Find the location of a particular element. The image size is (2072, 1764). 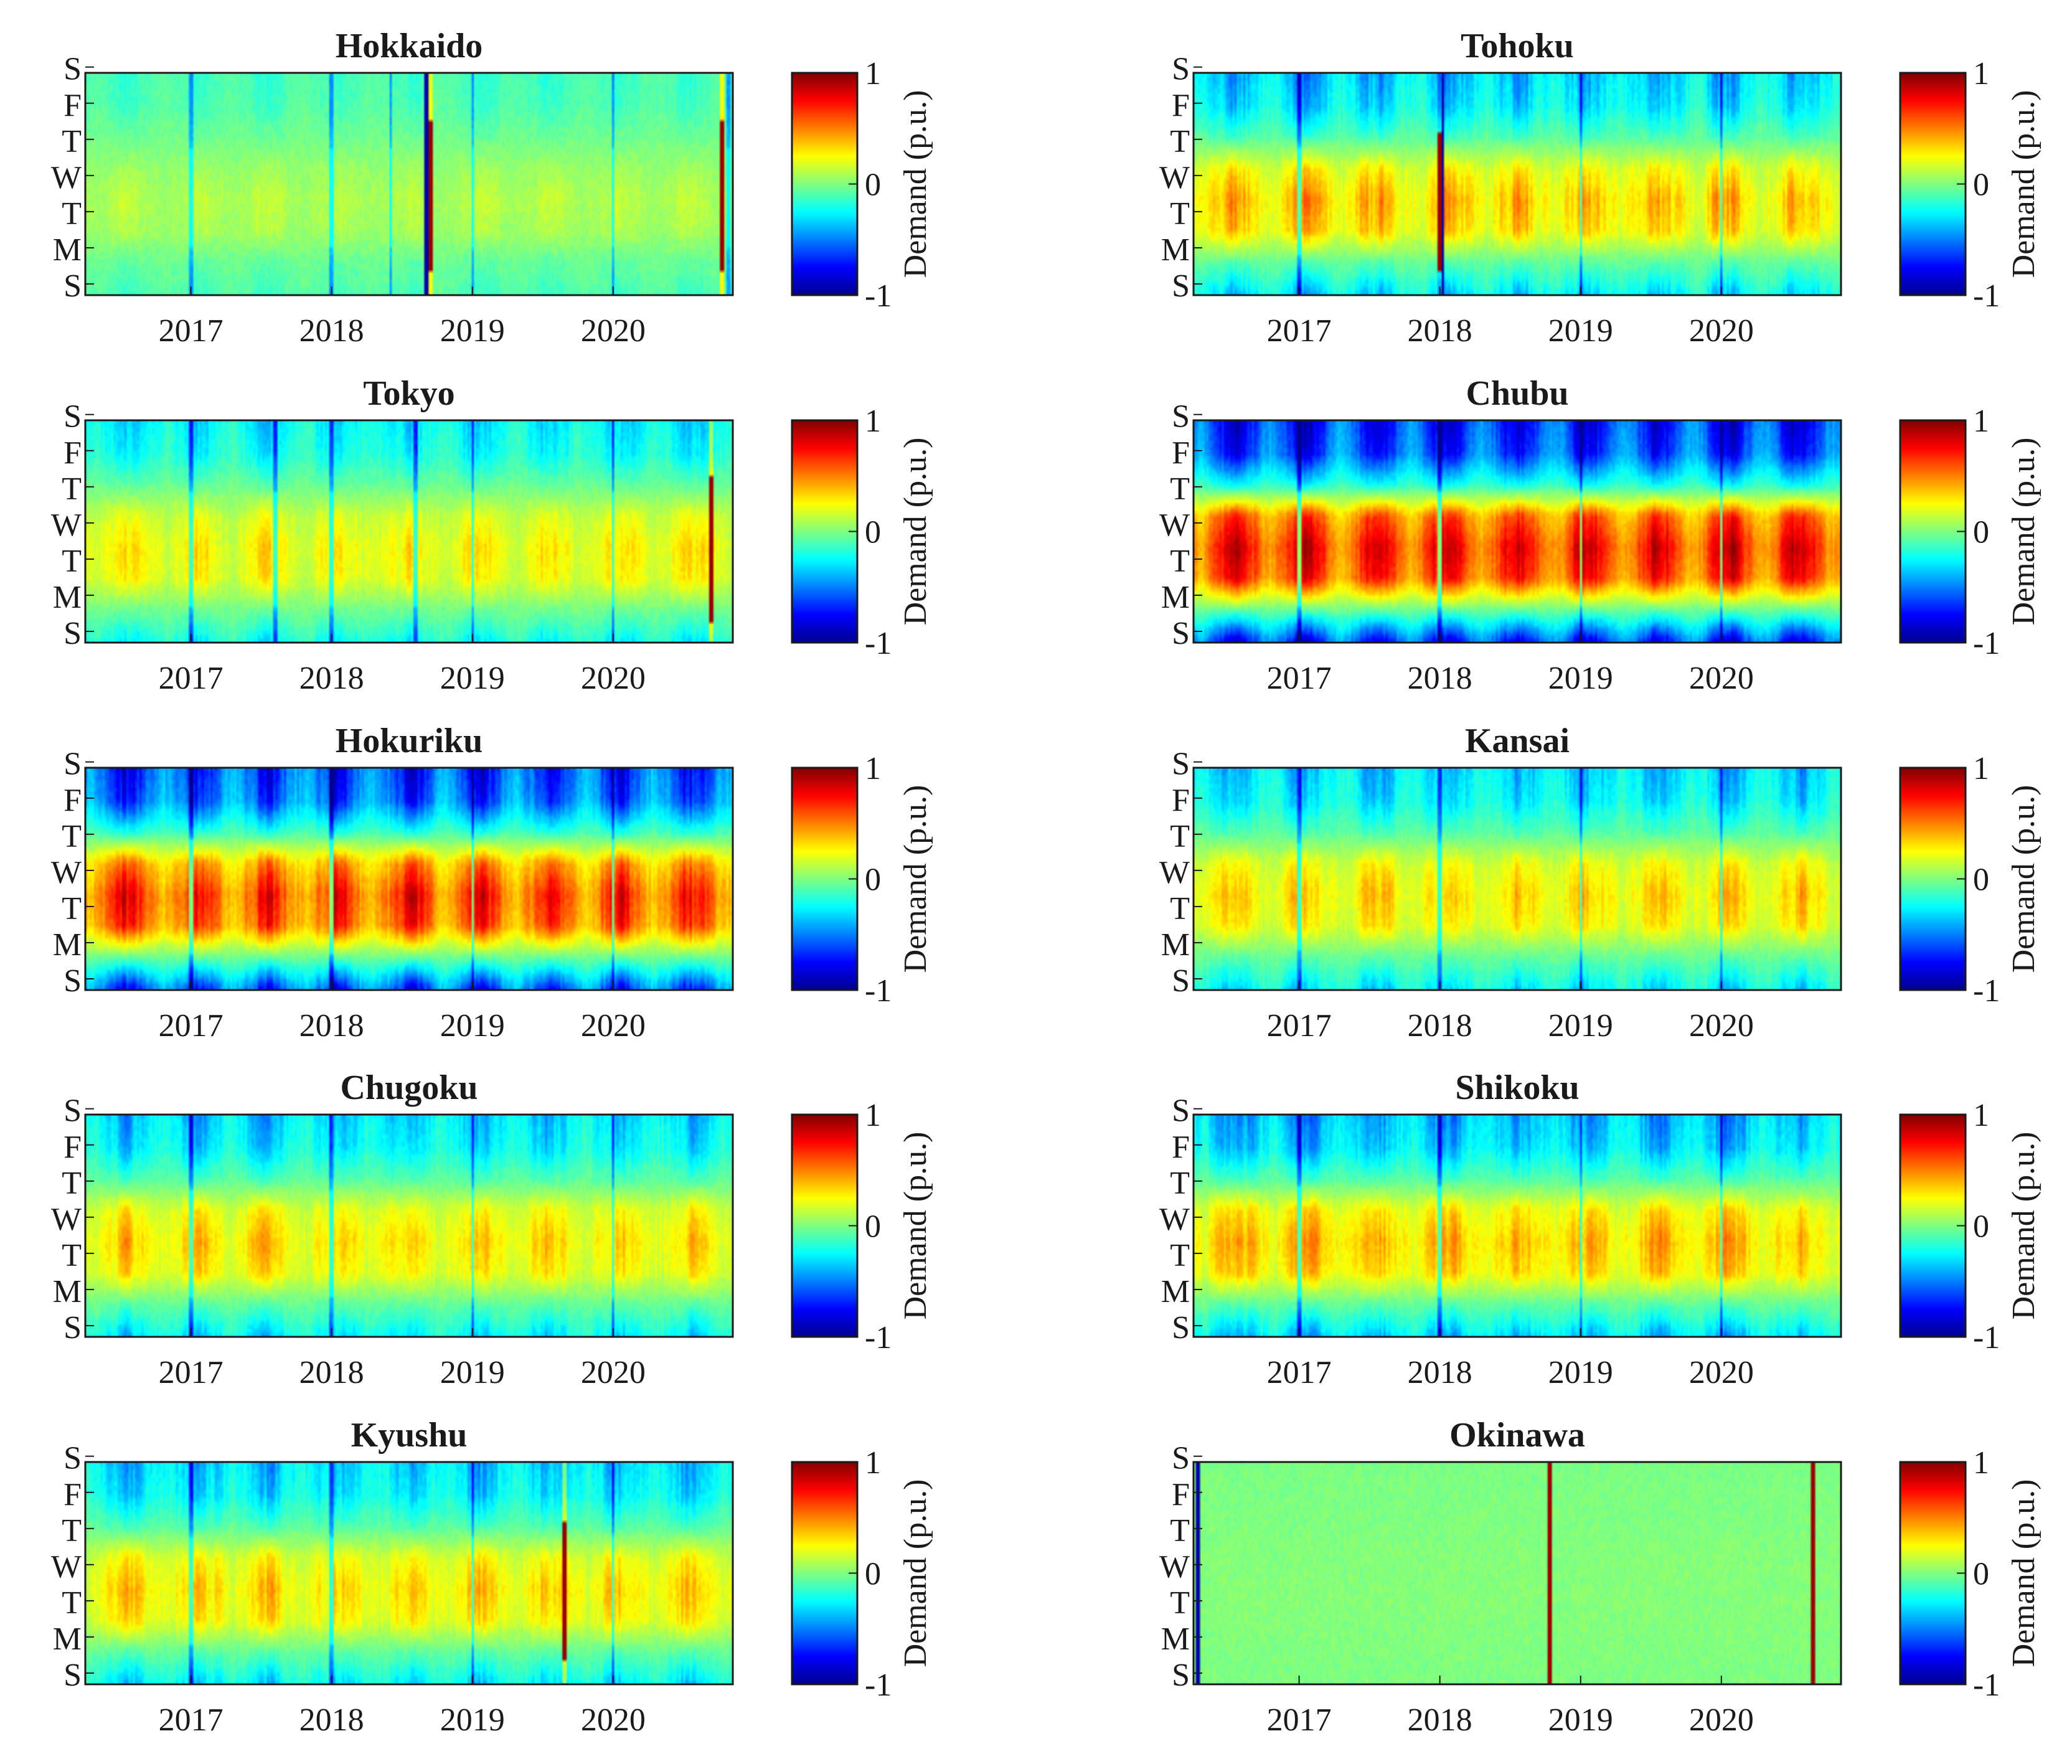

panel-title: Chubu is located at coordinates (1517, 394).